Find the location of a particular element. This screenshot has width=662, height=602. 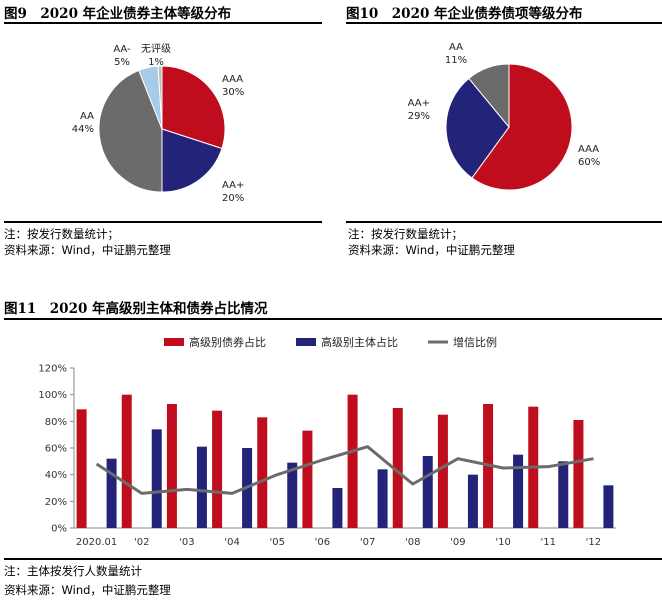

x-tick-label: '05 is located at coordinates (277, 542).